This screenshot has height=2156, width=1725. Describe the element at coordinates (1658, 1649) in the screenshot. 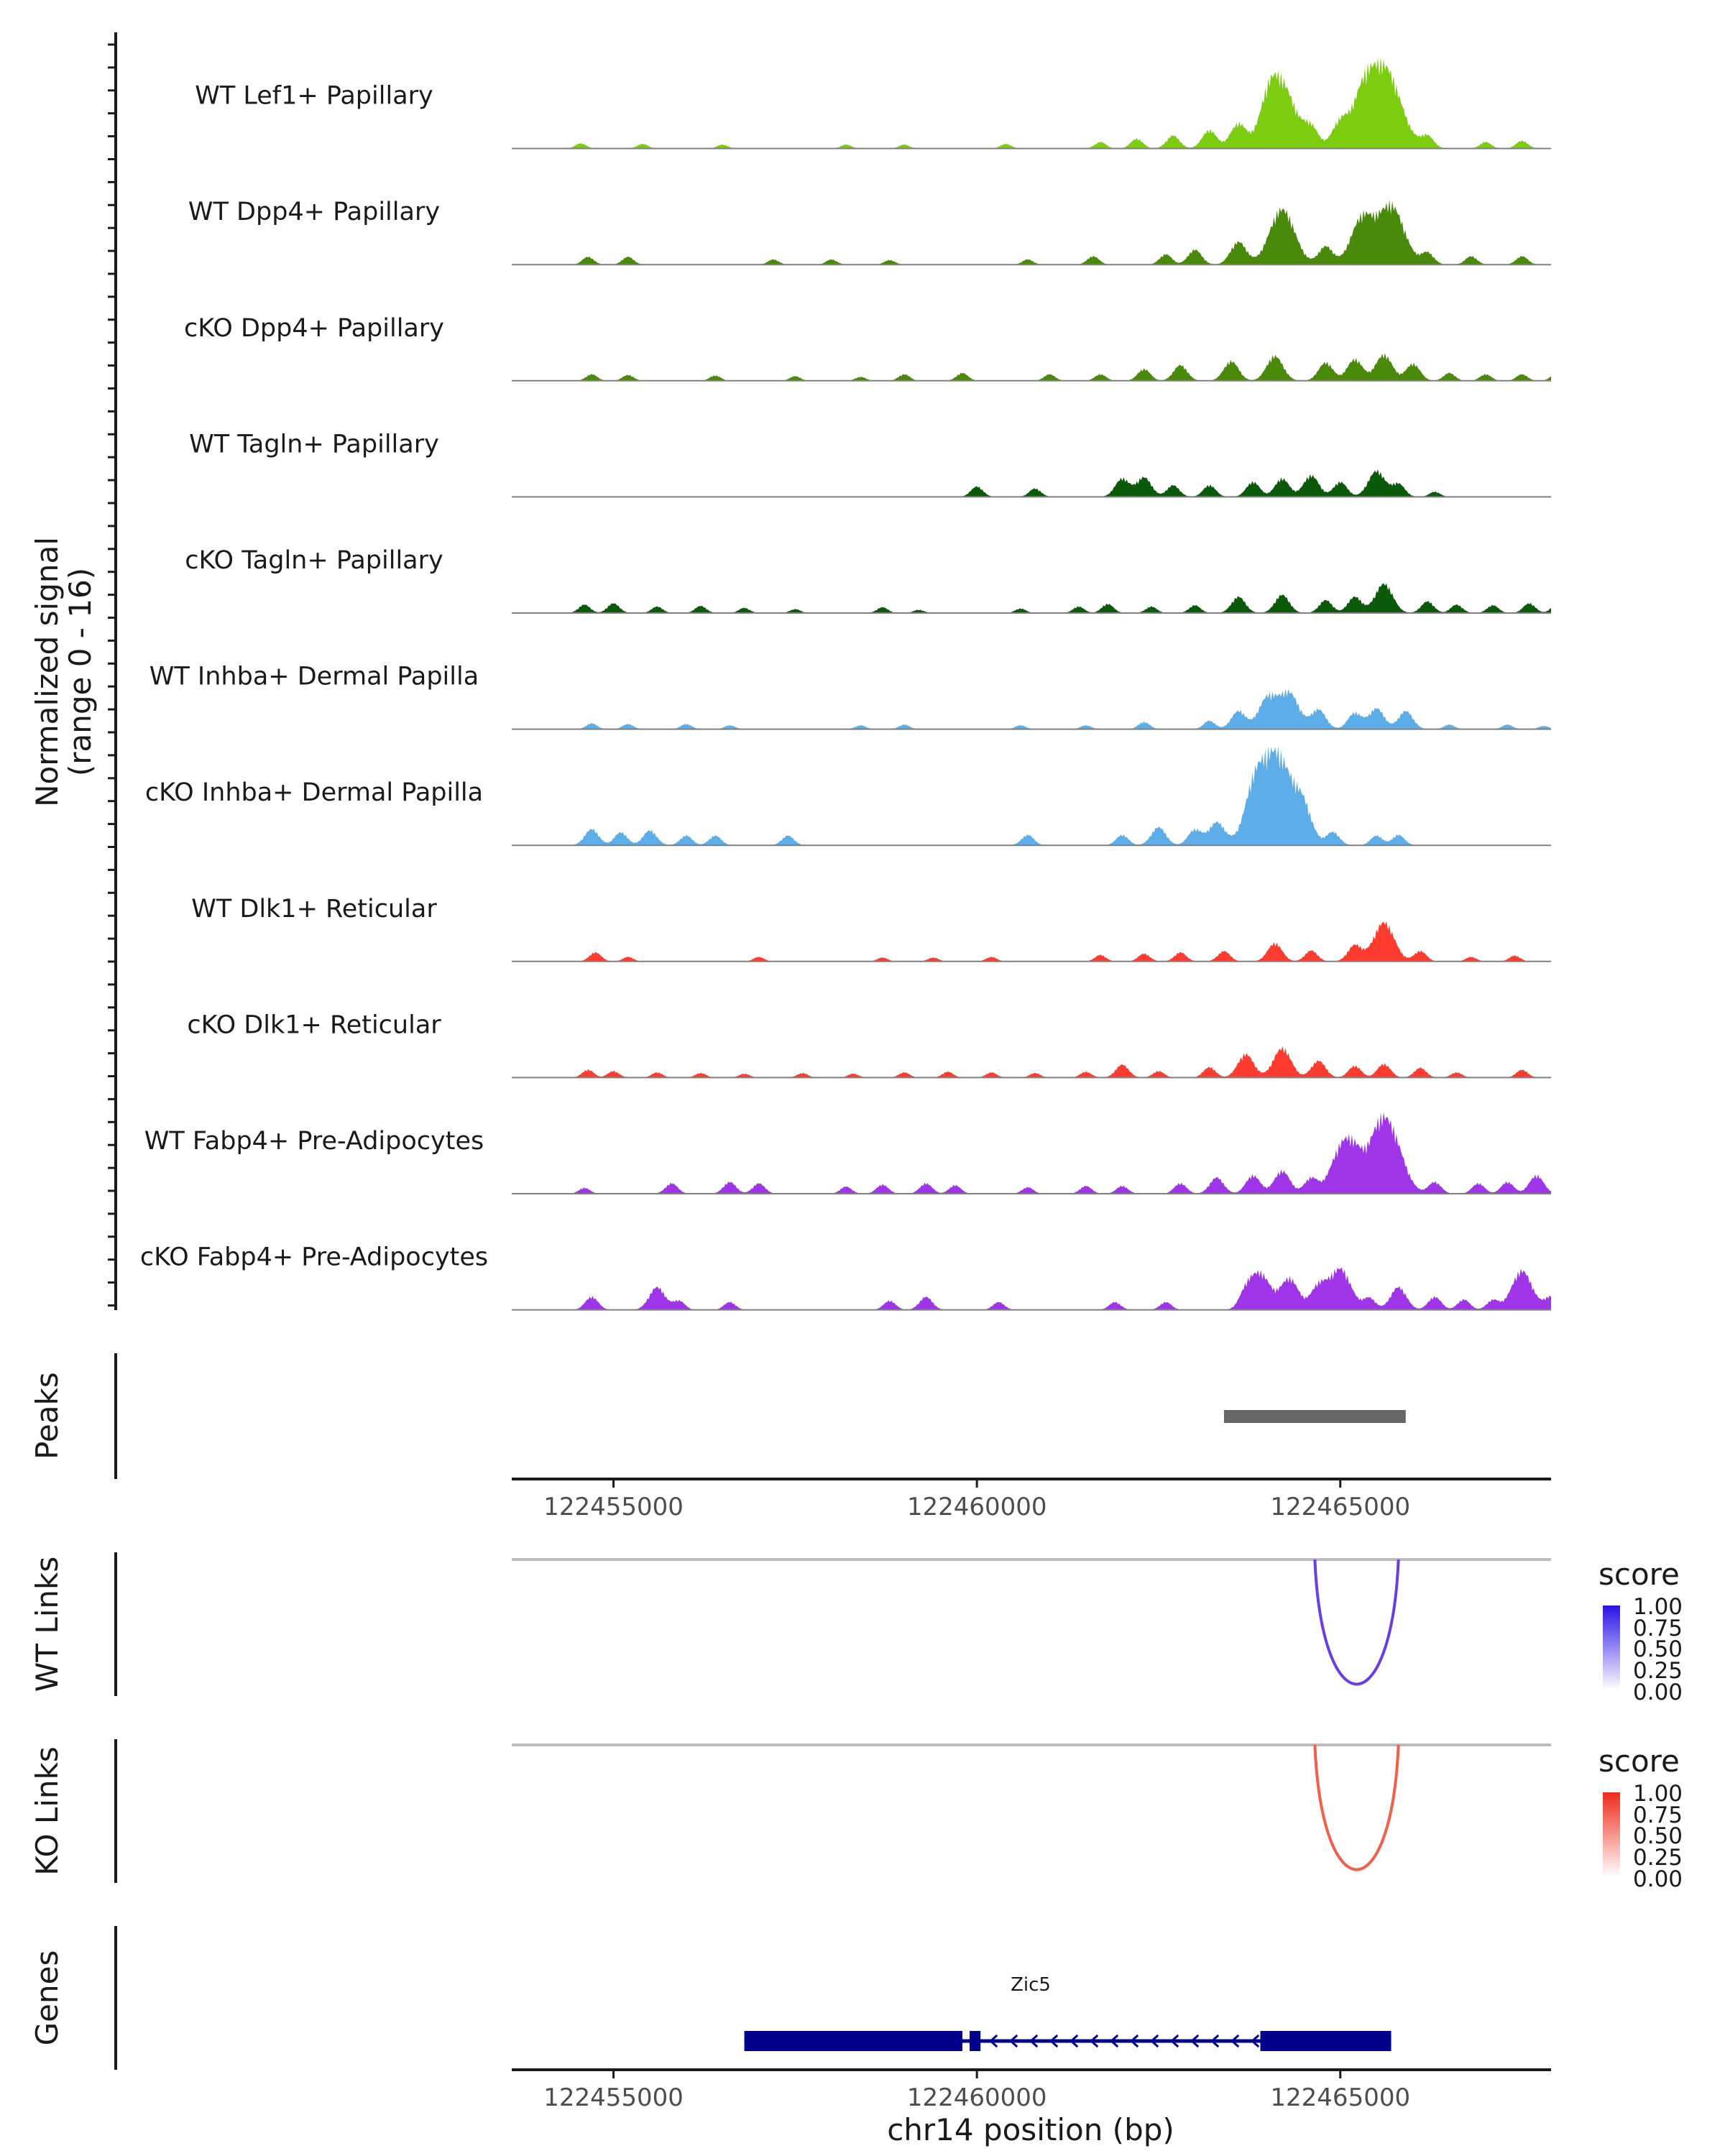

I see `wt-legend-tick-3: 0.50` at that location.